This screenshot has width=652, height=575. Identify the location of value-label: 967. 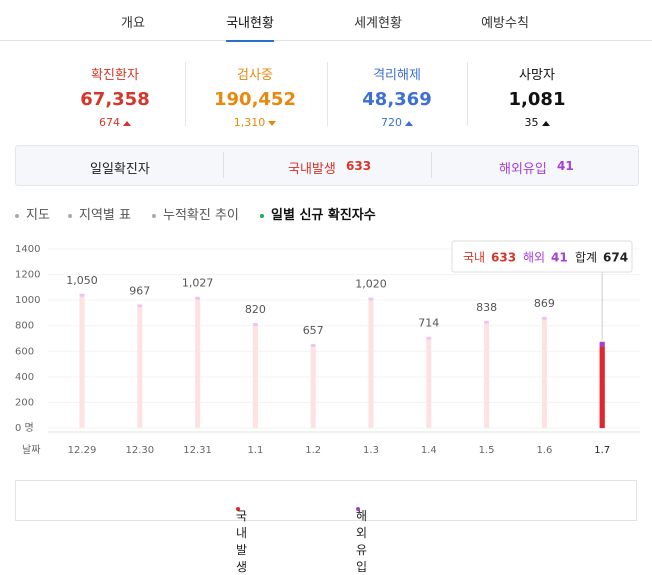
(139, 290).